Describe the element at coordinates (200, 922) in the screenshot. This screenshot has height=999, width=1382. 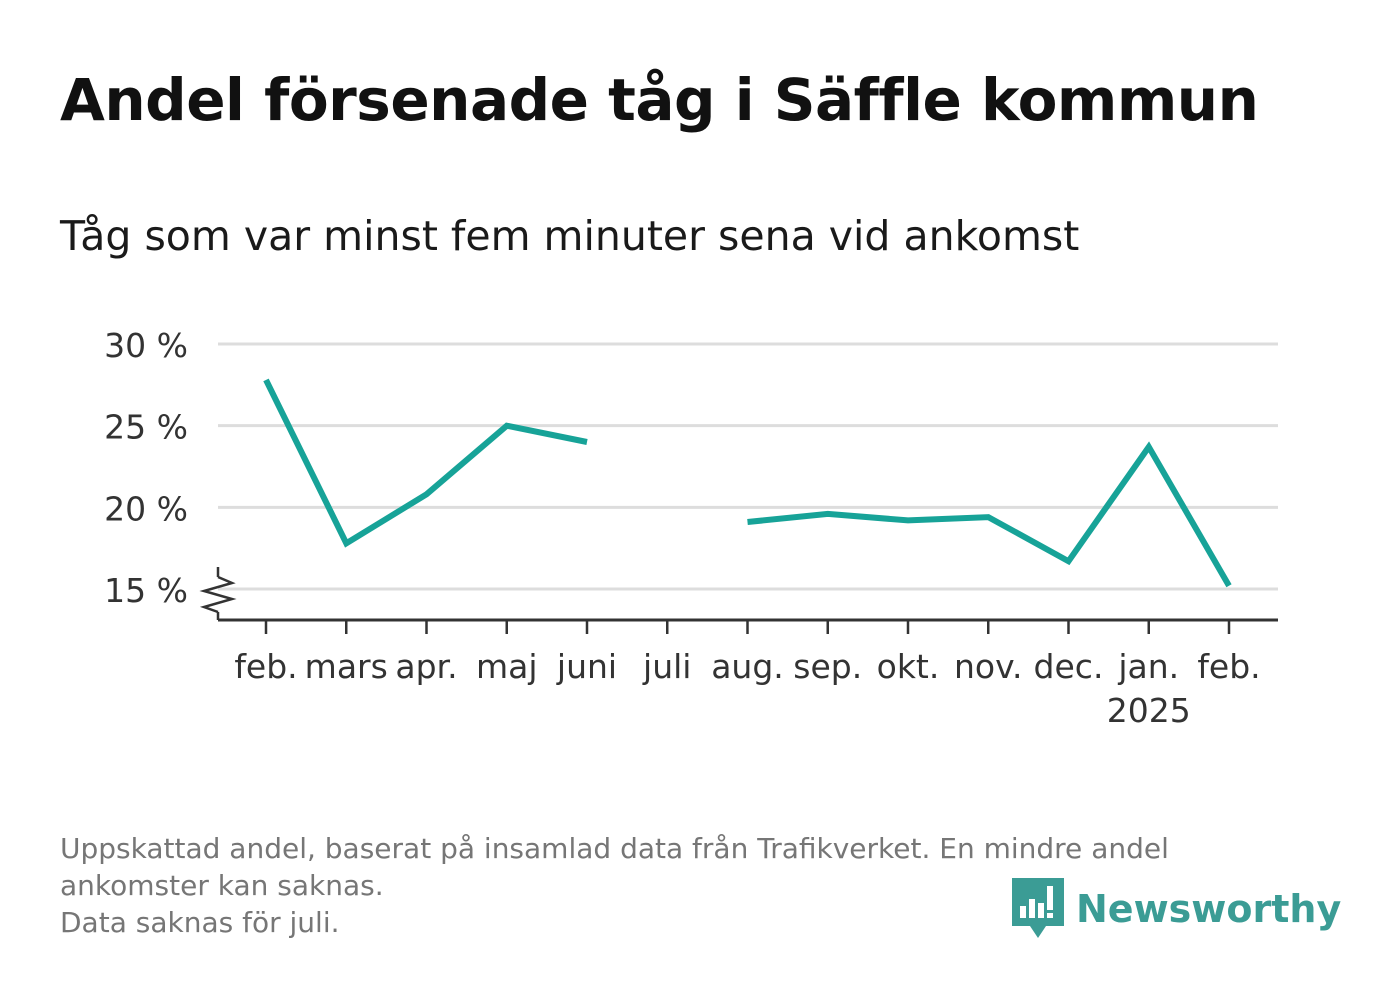
I see `footnote-line-3: Data saknas för juli.` at that location.